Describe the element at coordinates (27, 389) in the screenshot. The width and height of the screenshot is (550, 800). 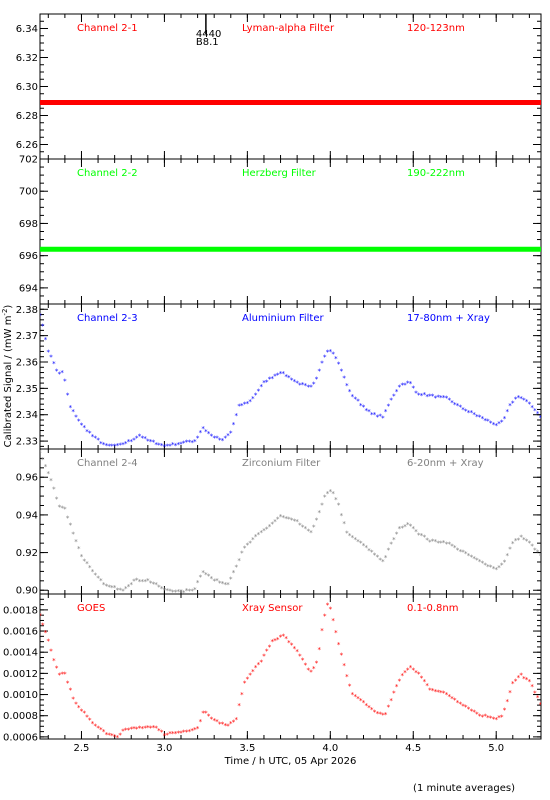
I see `y-tick-label: 2.35` at that location.